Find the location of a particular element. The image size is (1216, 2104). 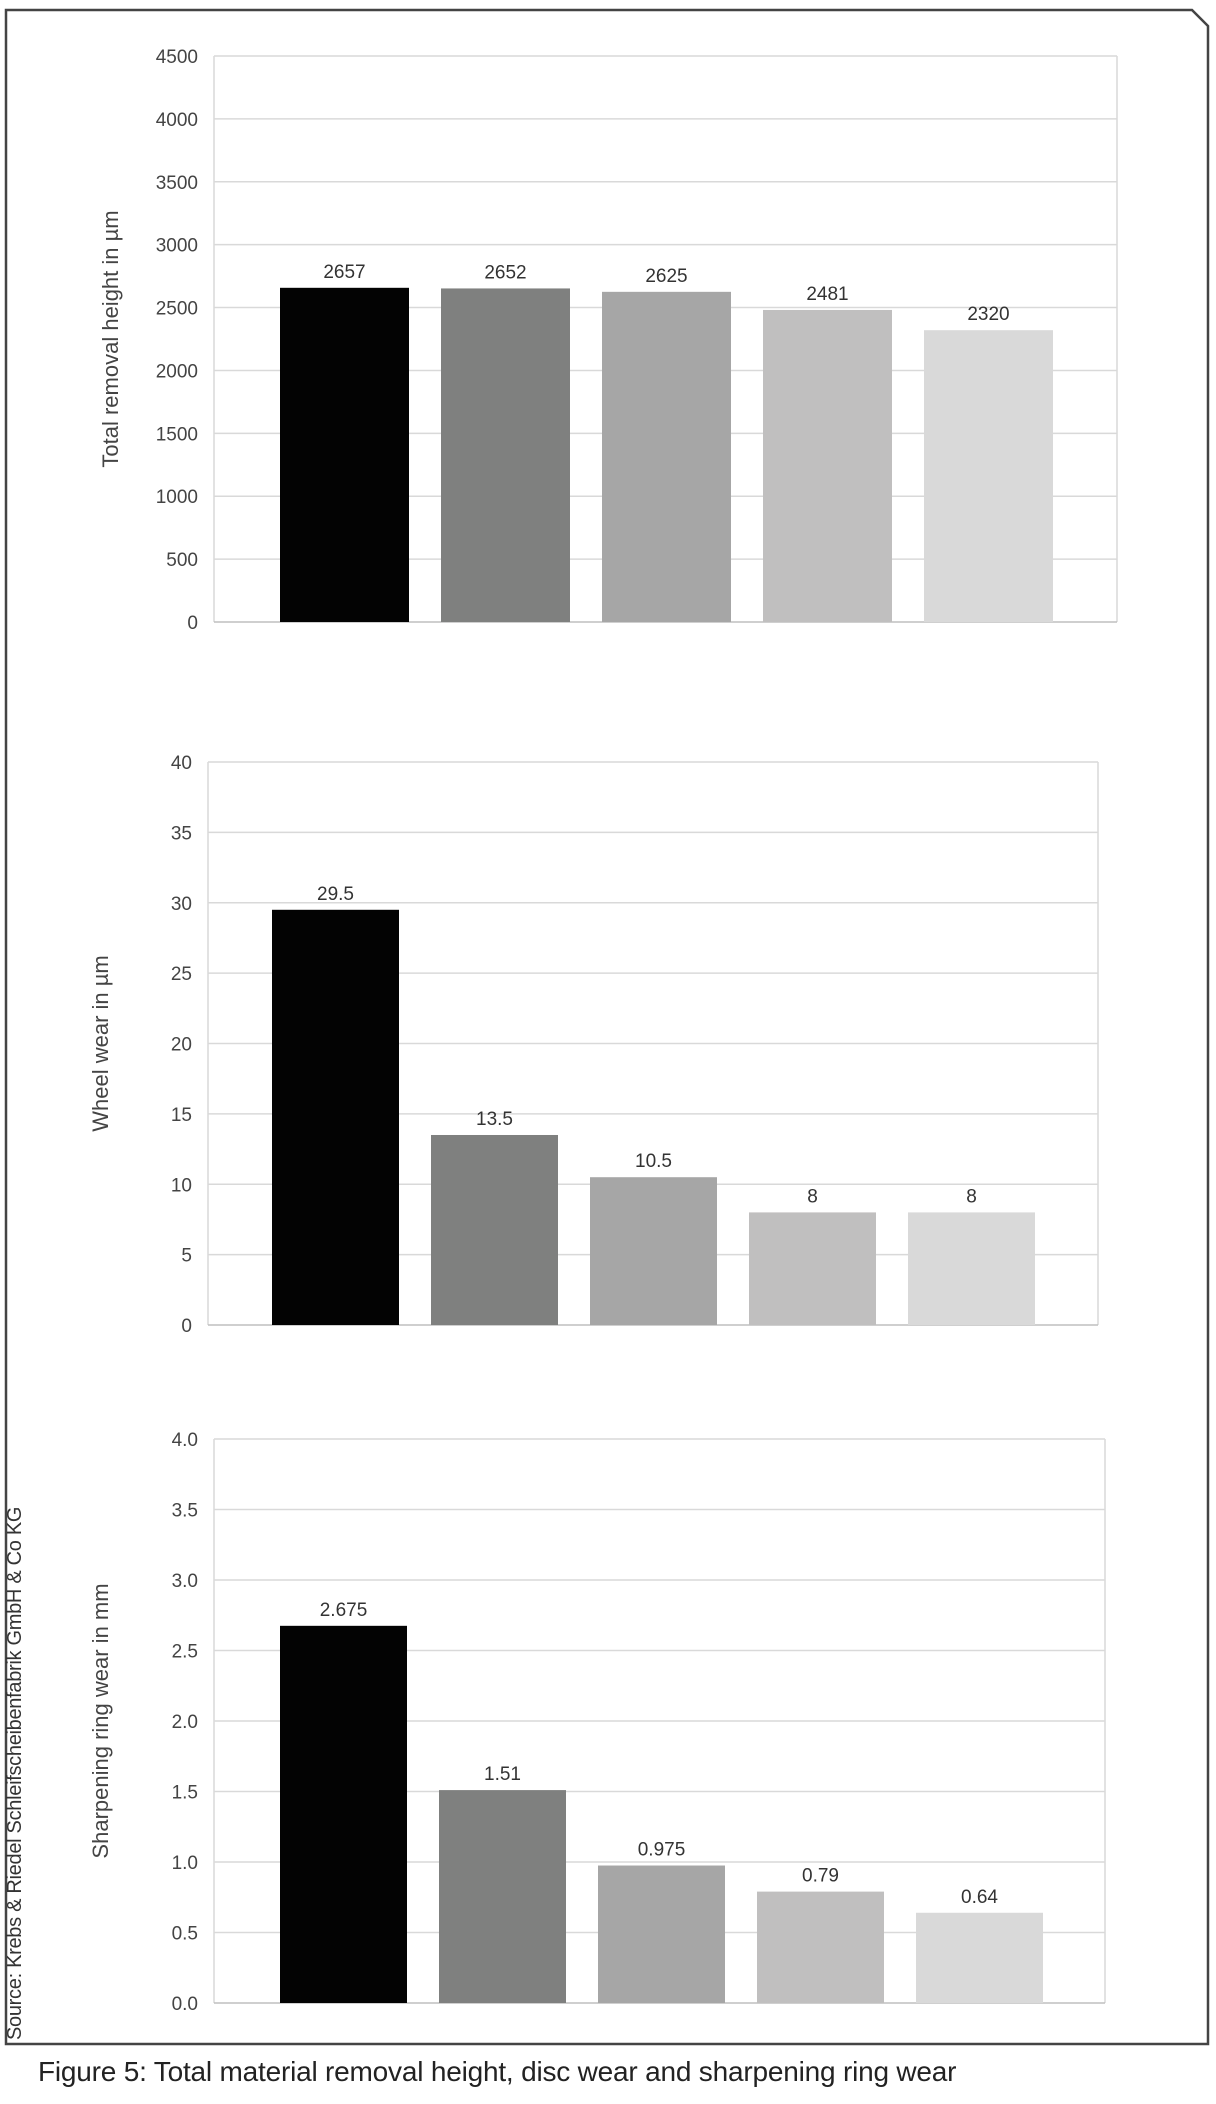

y-tick-label: 2.5 is located at coordinates (185, 1652).